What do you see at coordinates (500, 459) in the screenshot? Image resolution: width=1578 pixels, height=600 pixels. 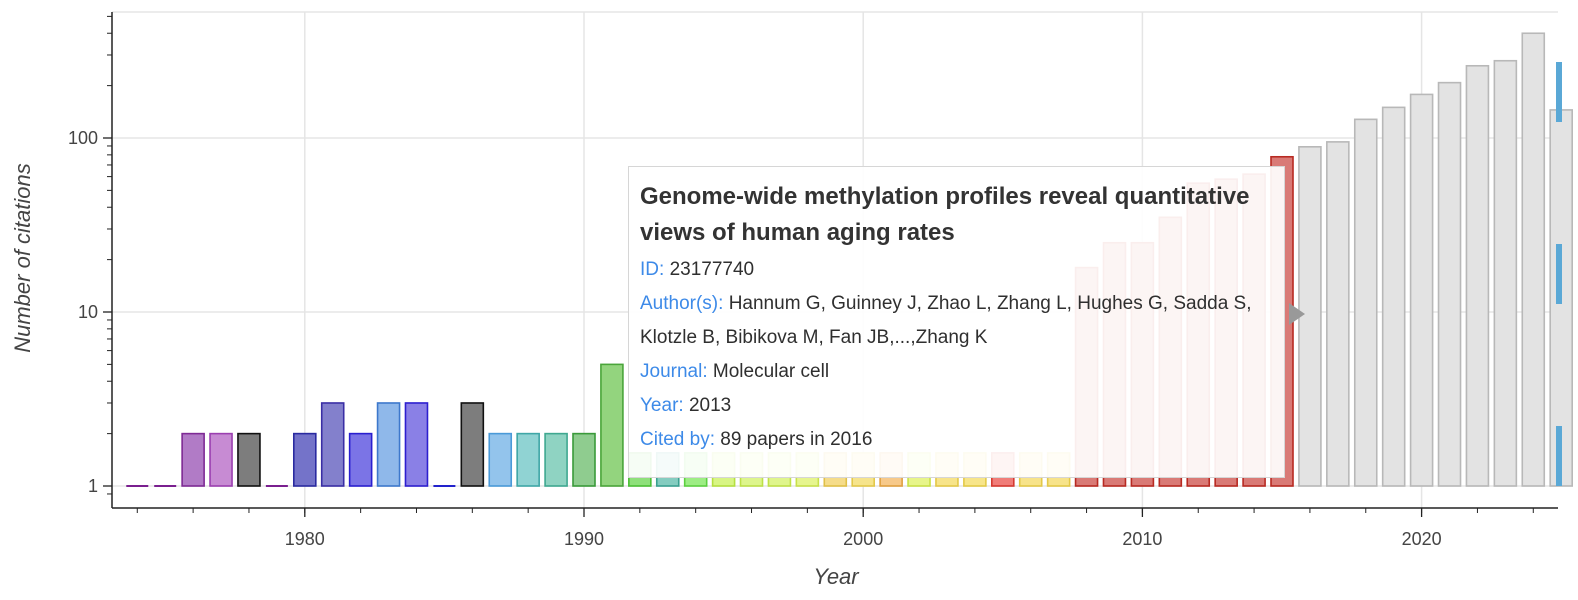 I see `bar-1987` at bounding box center [500, 459].